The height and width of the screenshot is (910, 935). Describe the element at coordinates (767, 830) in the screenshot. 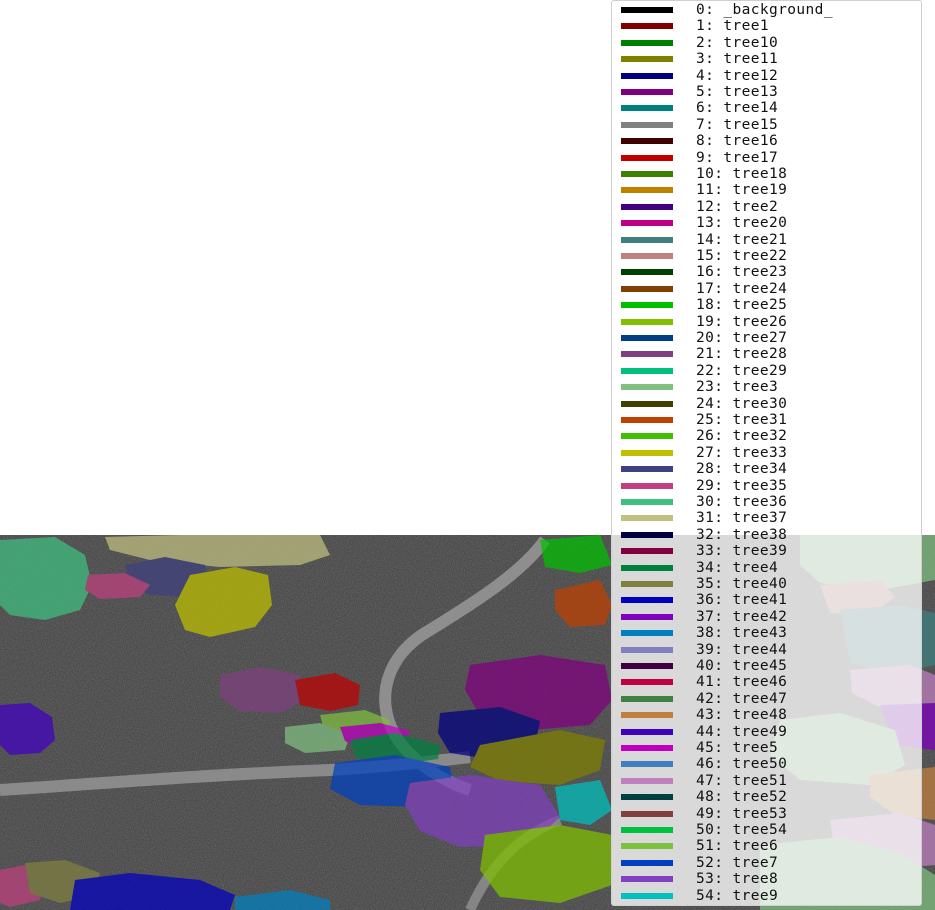

I see `legend-item: 50: tree54` at that location.